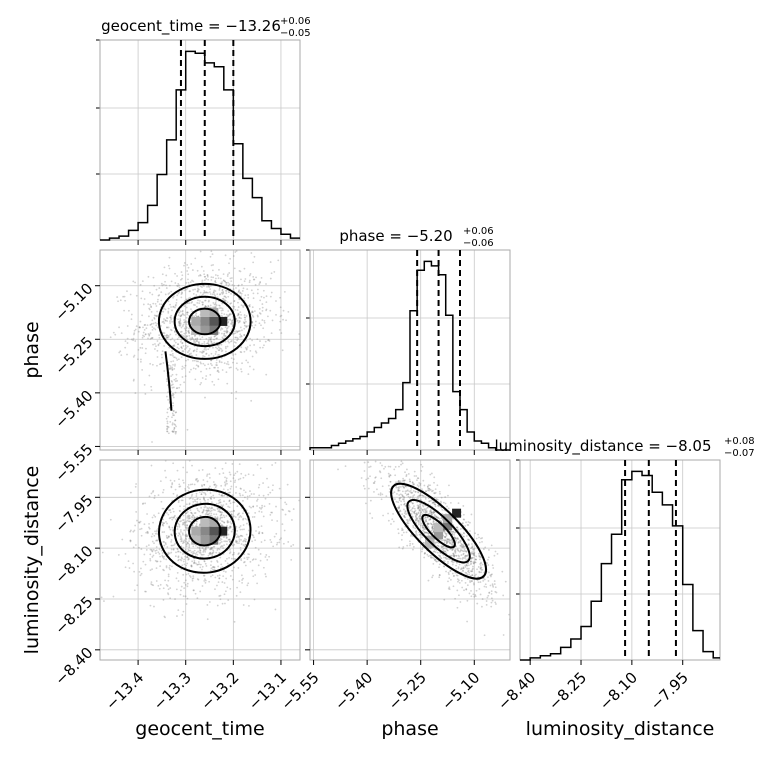 This screenshot has width=760, height=760. I want to click on title-luminosity-distance-main: luminosity_distance = −8.05, so click(602, 446).